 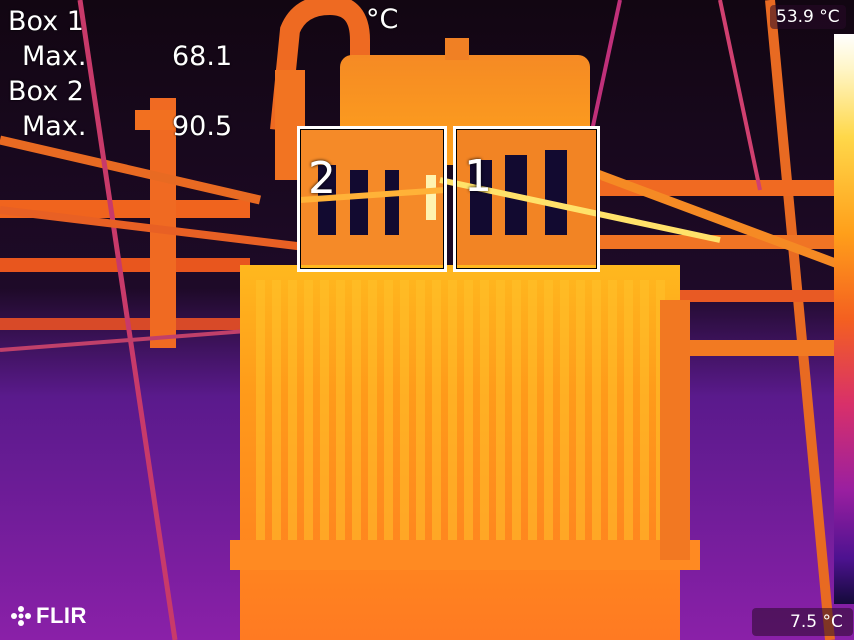 What do you see at coordinates (202, 56) in the screenshot?
I see `box1-max-value: 68.1` at bounding box center [202, 56].